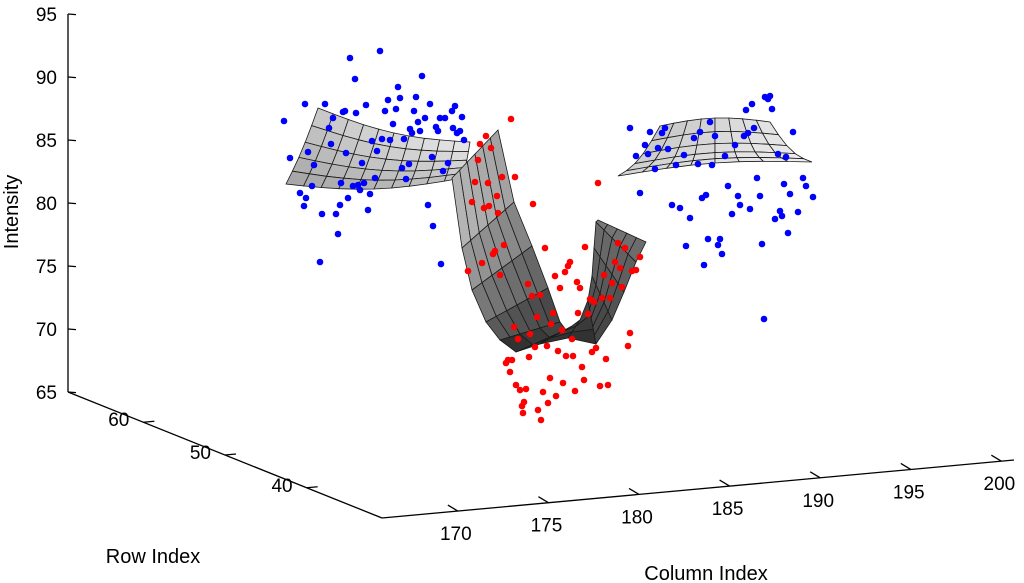  Describe the element at coordinates (153, 557) in the screenshot. I see `y-axis-label: Row Index` at that location.